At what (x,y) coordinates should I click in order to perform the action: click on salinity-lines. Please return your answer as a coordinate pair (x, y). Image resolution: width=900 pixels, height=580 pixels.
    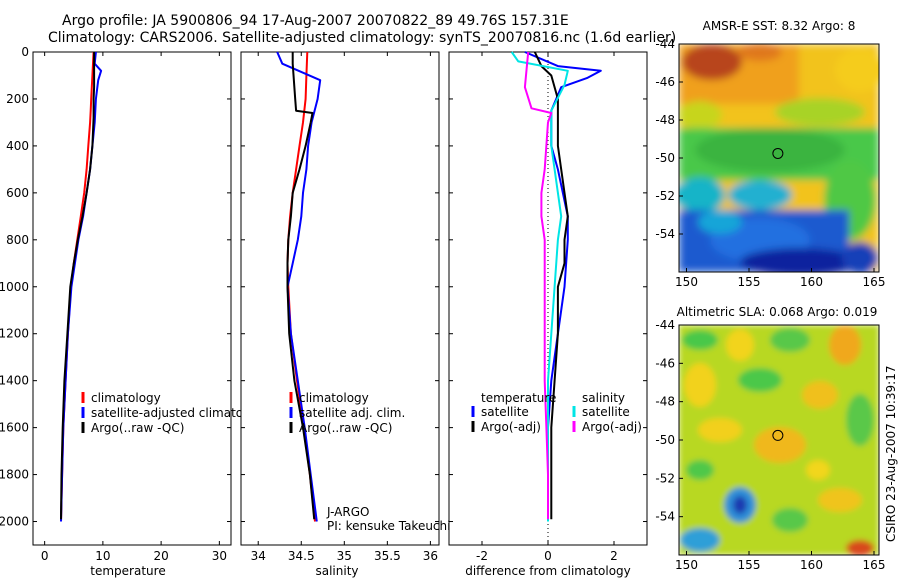
    Looking at the image, I should click on (299, 286).